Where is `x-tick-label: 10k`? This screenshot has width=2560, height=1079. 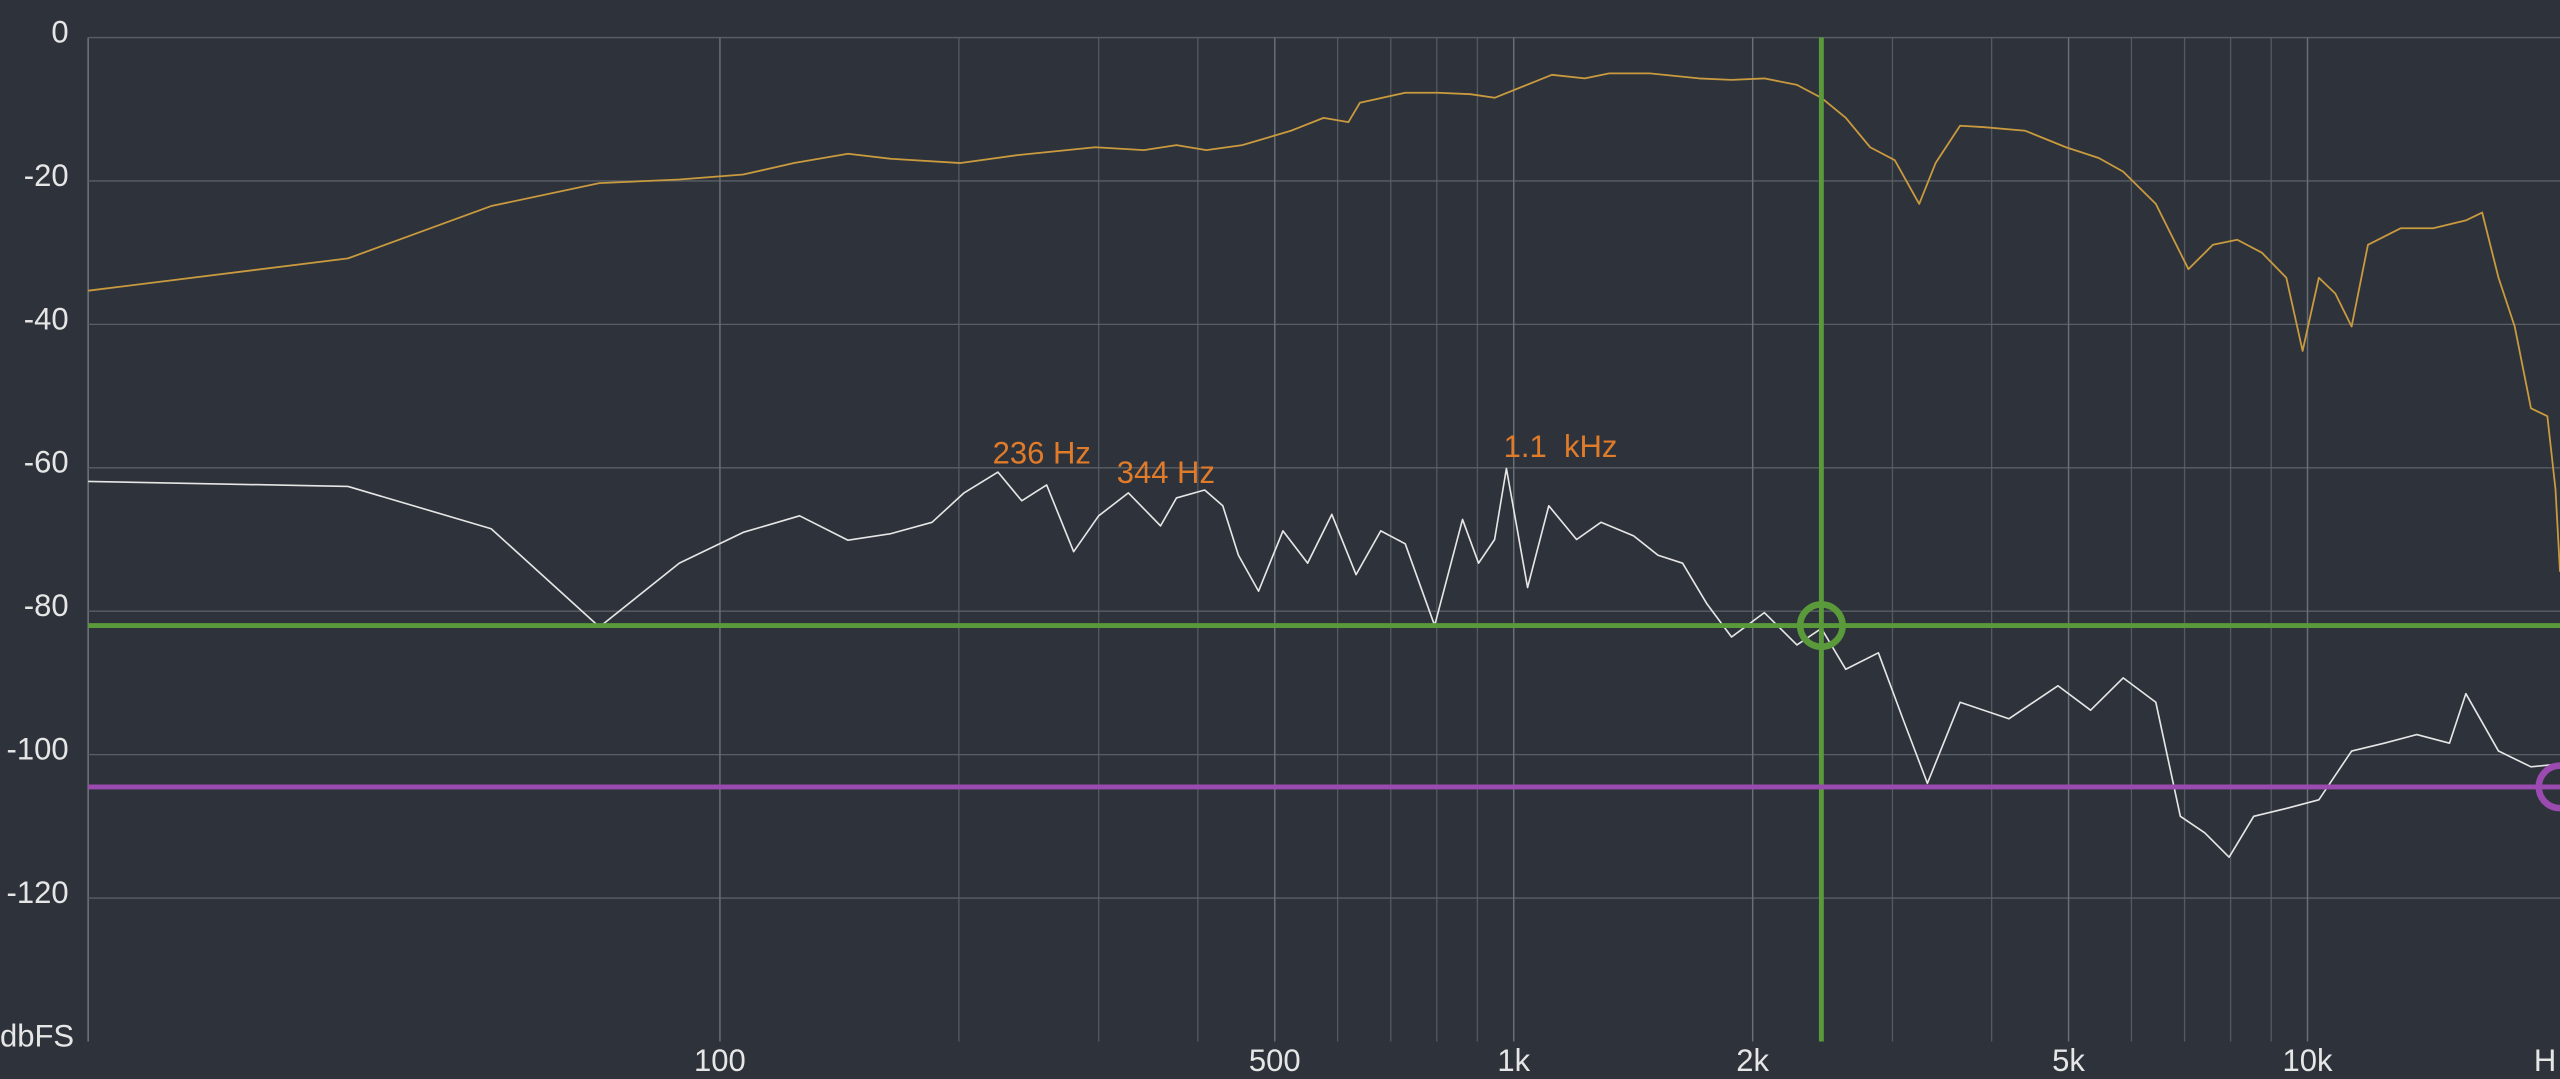
x-tick-label: 10k is located at coordinates (2308, 1060).